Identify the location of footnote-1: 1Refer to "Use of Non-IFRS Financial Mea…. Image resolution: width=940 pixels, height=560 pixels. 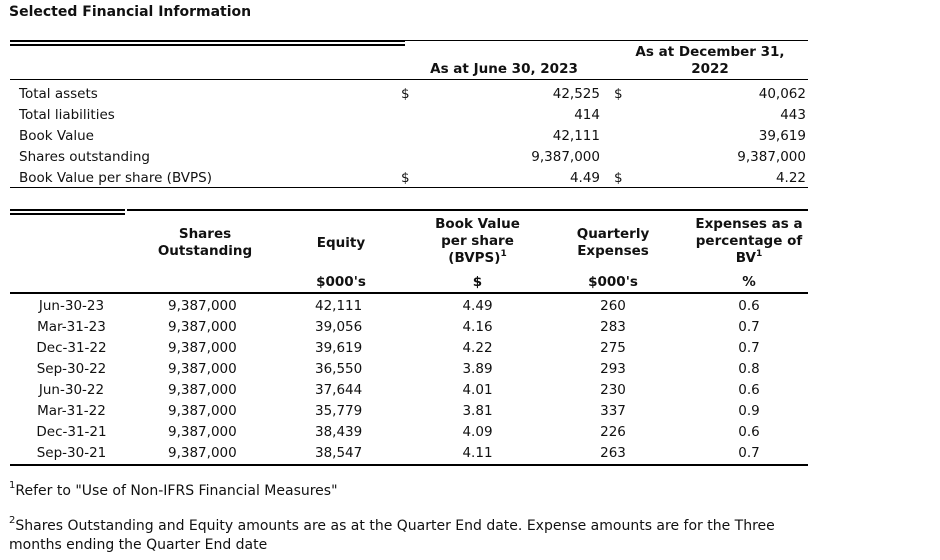
(173, 489).